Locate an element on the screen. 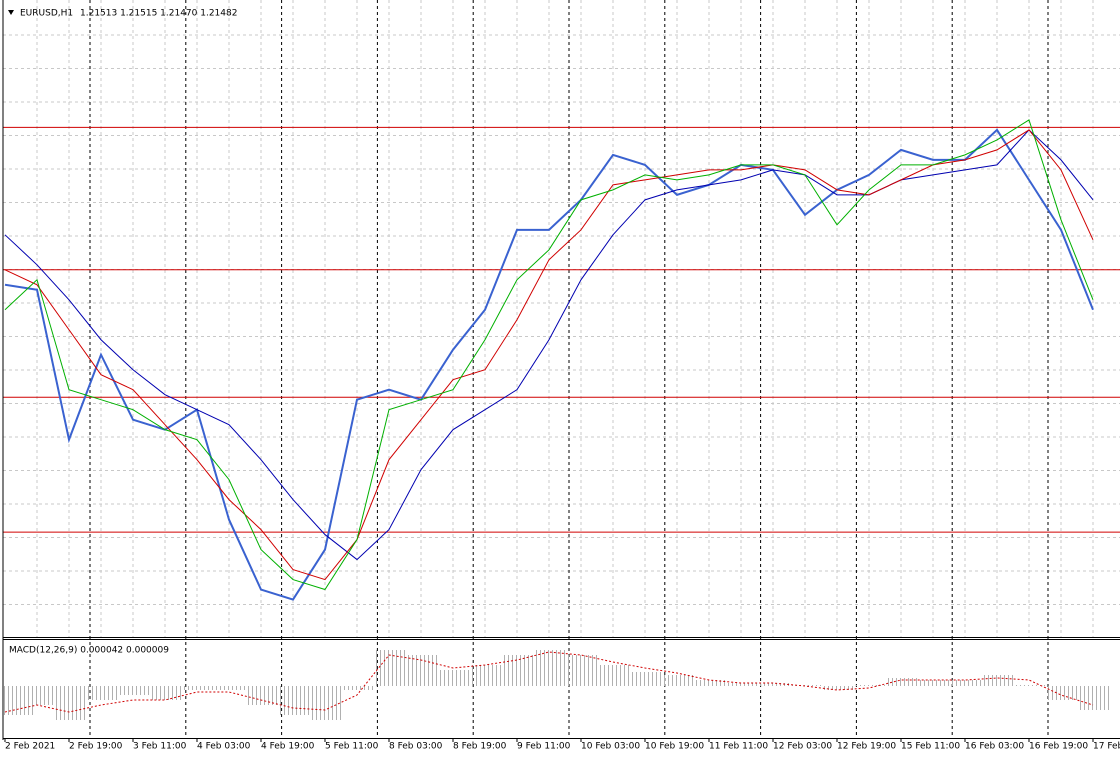 Image resolution: width=1120 pixels, height=758 pixels. x-tick-label: 5 Feb 11:00 is located at coordinates (352, 747).